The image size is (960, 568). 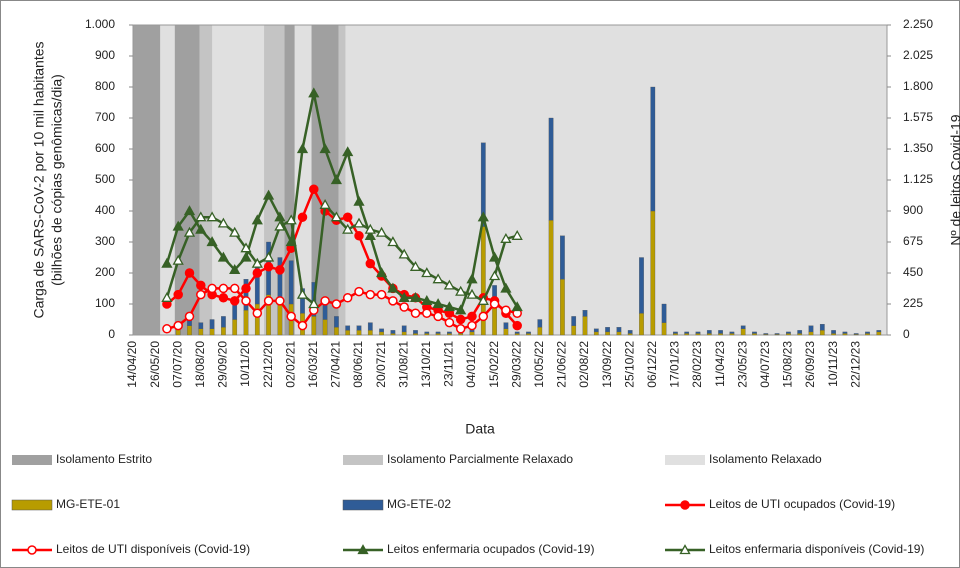 What do you see at coordinates (155, 364) in the screenshot?
I see `x-tick-label: 26/05/20` at bounding box center [155, 364].